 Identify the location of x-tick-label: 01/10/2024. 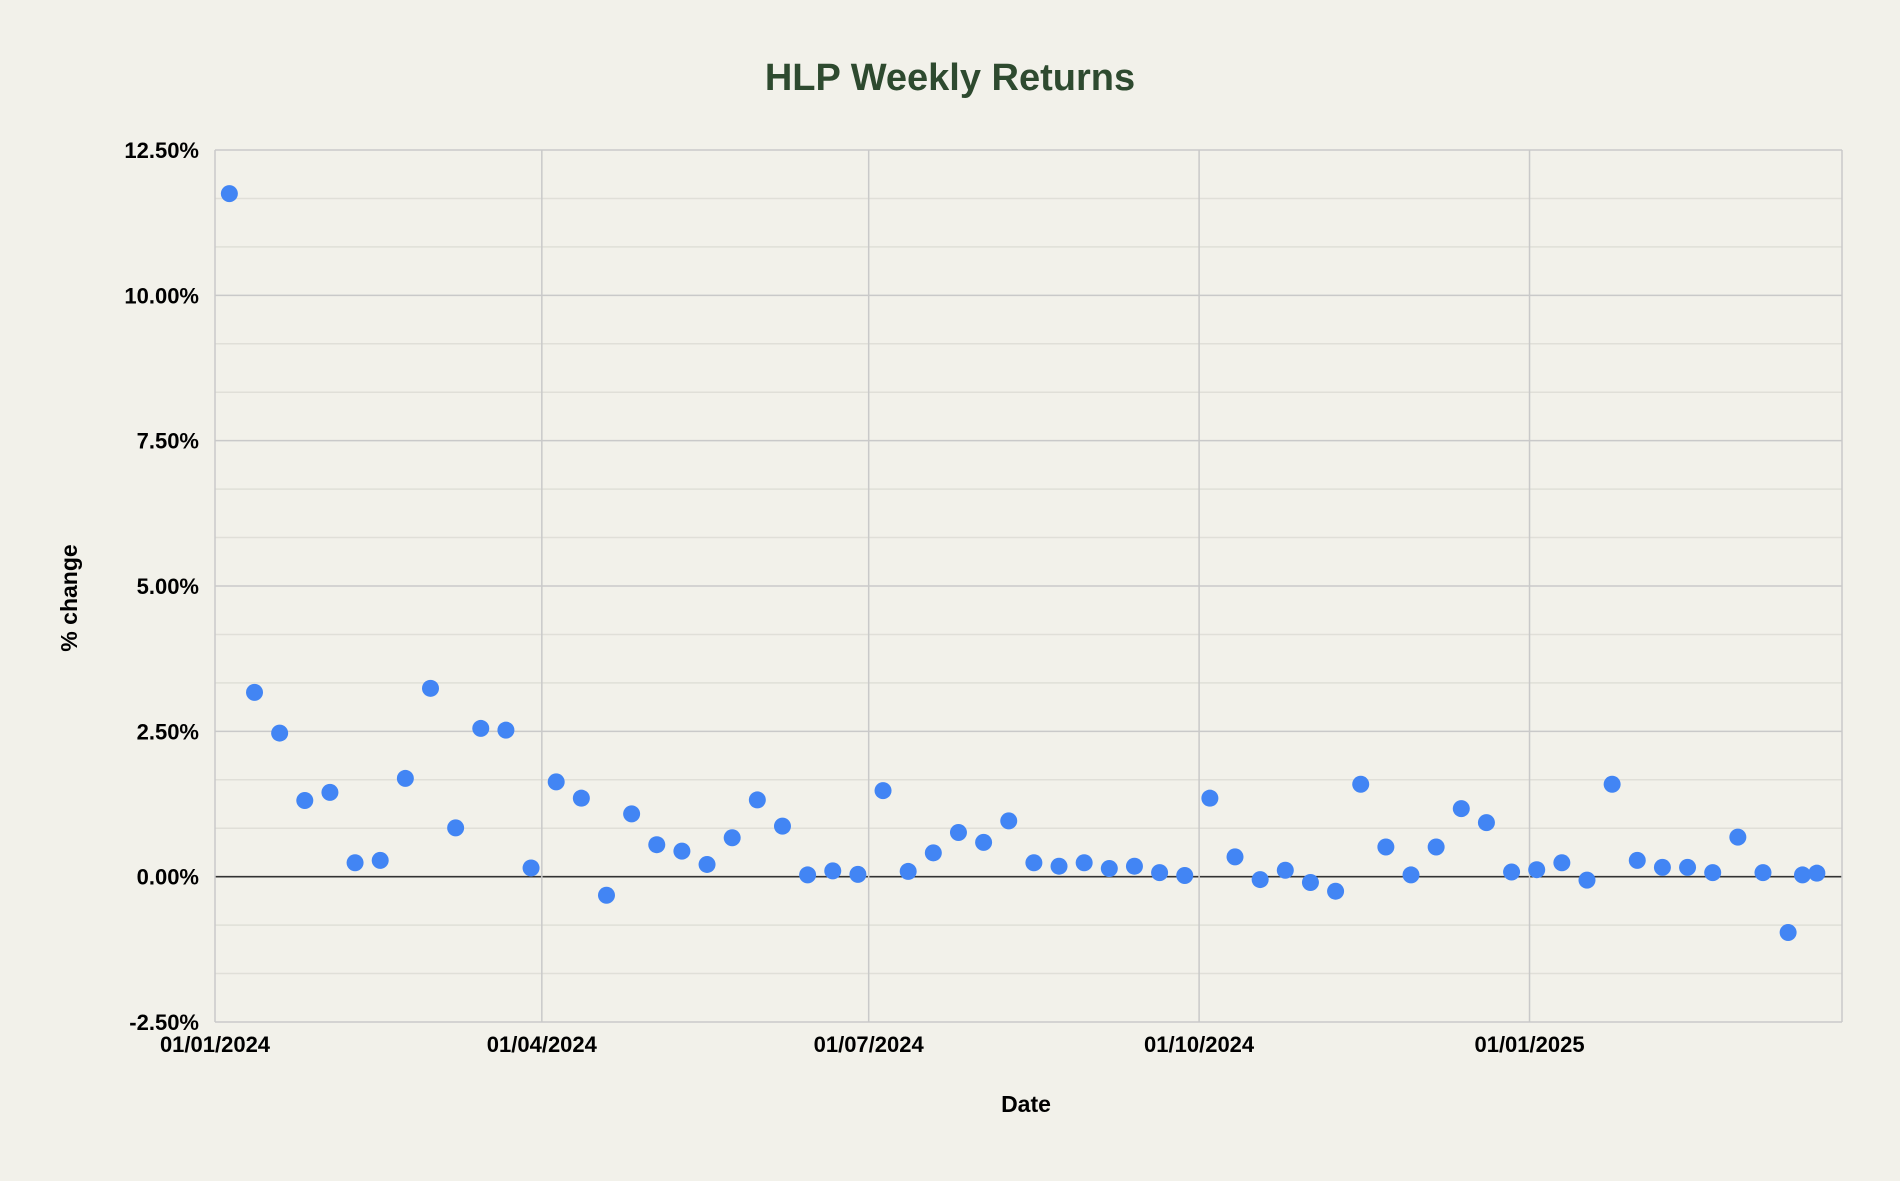
(1199, 1044).